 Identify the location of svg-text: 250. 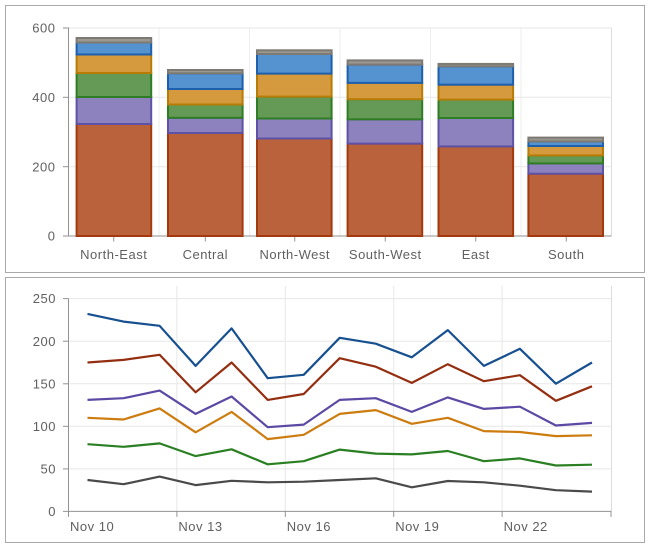
(44, 298).